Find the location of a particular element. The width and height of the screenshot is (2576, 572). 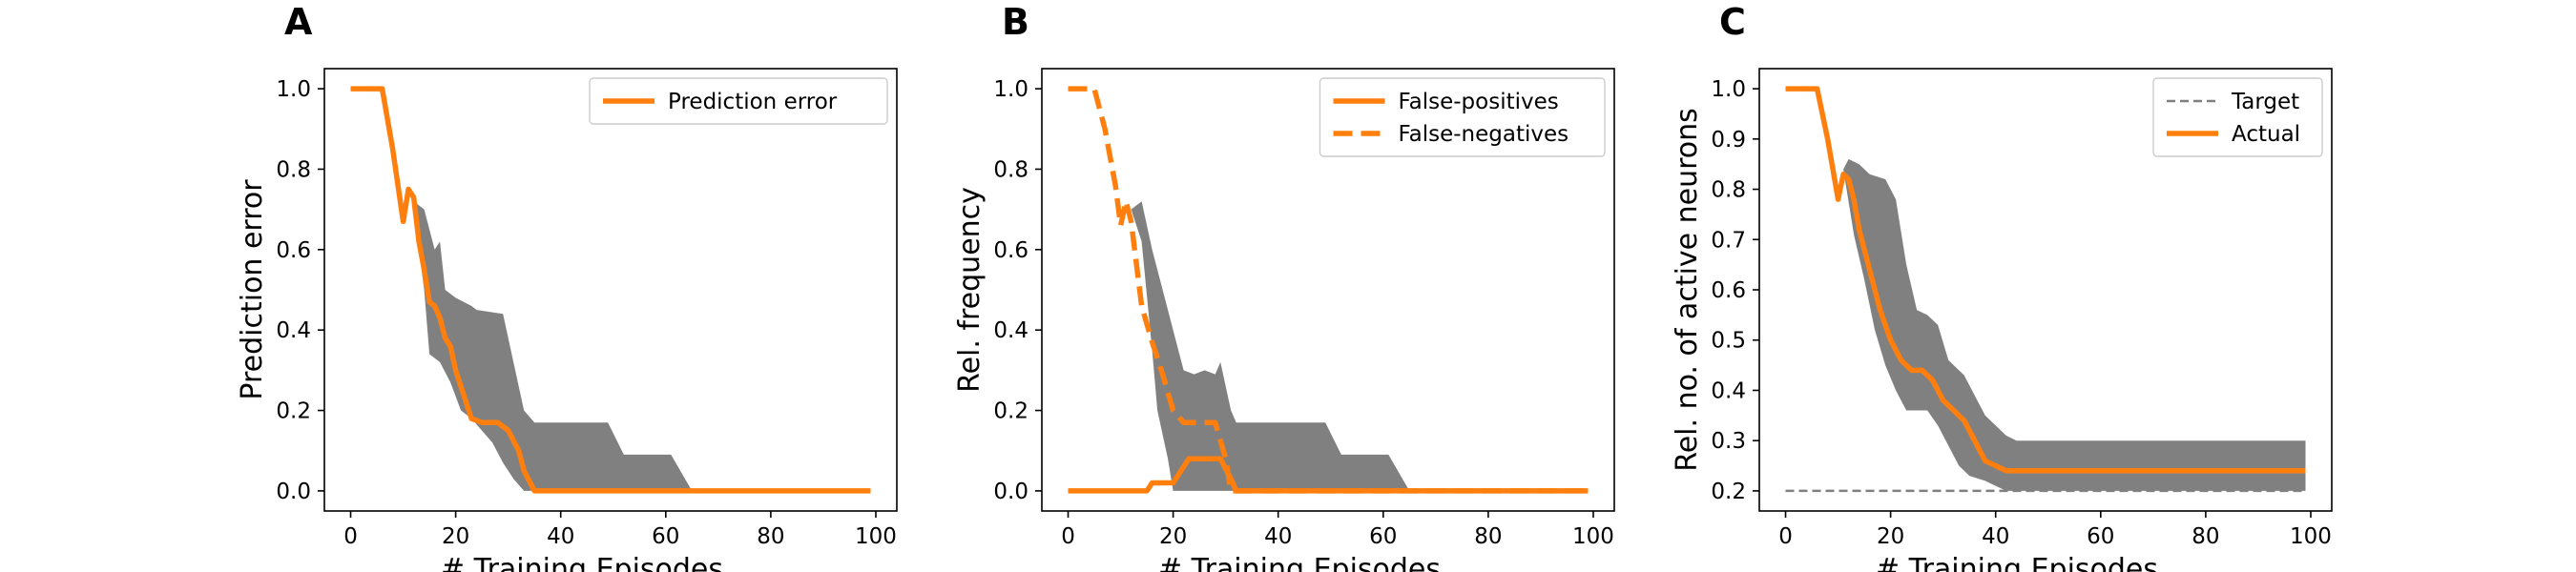

legend: Prediction error is located at coordinates (738, 101).